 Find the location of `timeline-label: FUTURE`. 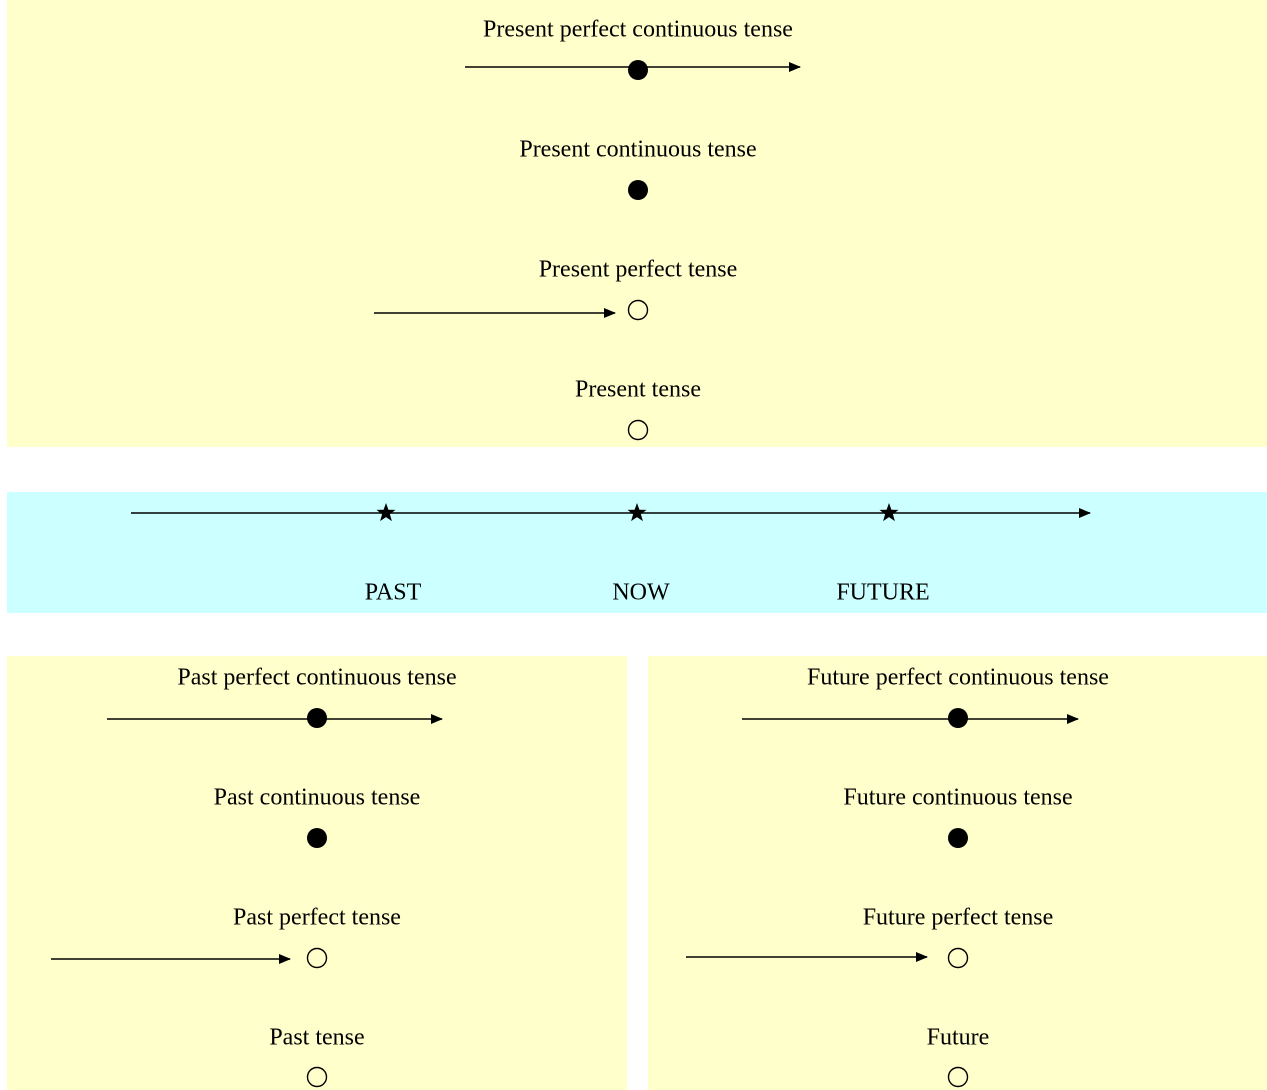

timeline-label: FUTURE is located at coordinates (882, 593).